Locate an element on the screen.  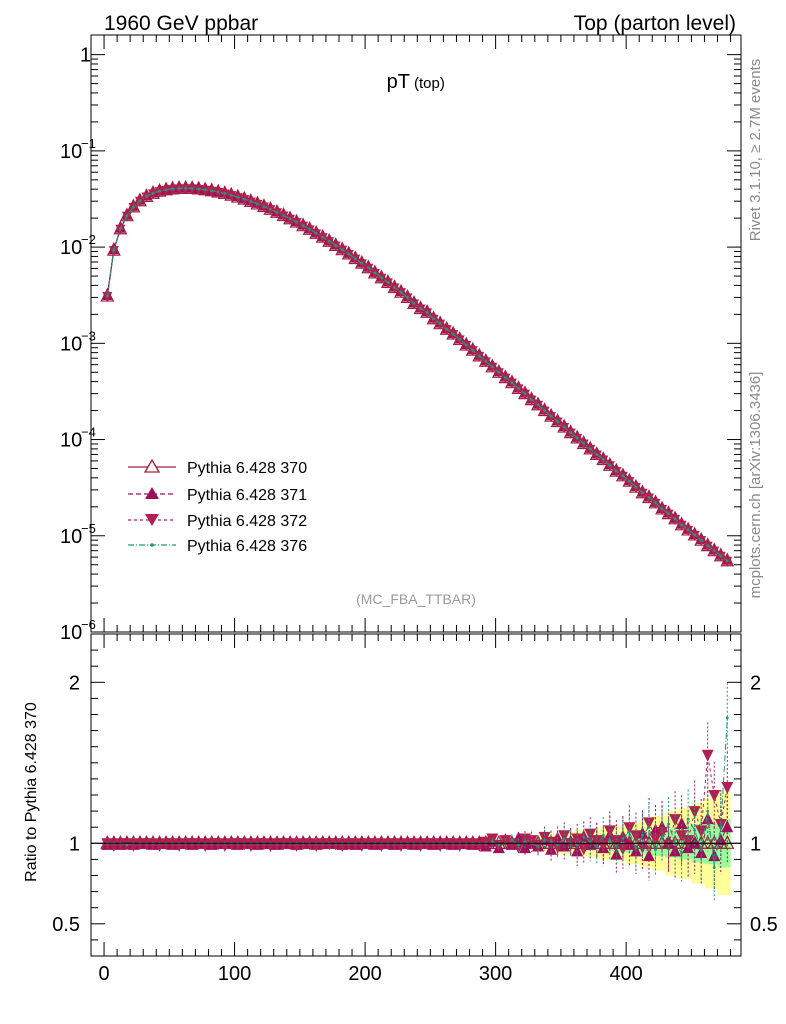
header-right: Top (parton level) is located at coordinates (655, 23).